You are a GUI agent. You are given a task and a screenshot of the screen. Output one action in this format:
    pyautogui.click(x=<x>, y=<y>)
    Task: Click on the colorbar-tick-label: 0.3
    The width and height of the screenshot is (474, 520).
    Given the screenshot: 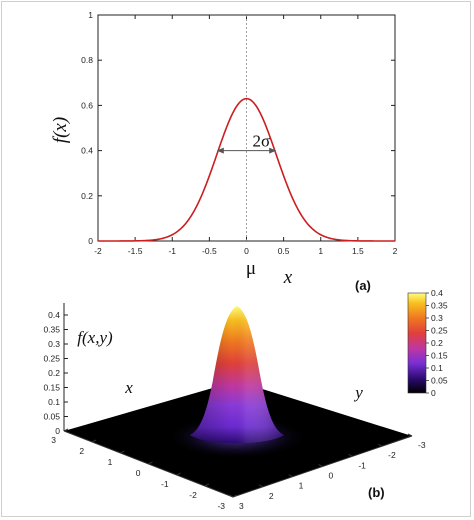 What is the action you would take?
    pyautogui.click(x=437, y=318)
    